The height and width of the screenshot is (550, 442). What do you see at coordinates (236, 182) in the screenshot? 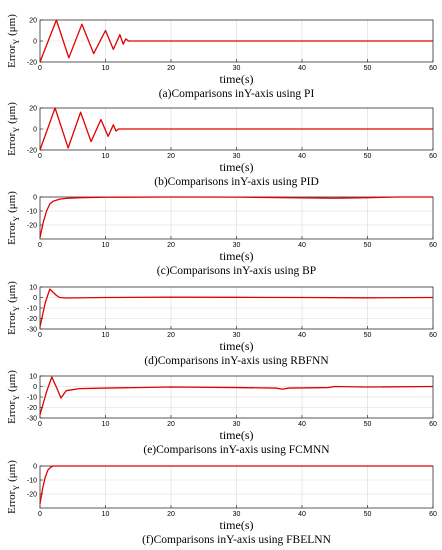
I see `subplot-caption: (b)Comparisons inY-axis using PID` at bounding box center [236, 182].